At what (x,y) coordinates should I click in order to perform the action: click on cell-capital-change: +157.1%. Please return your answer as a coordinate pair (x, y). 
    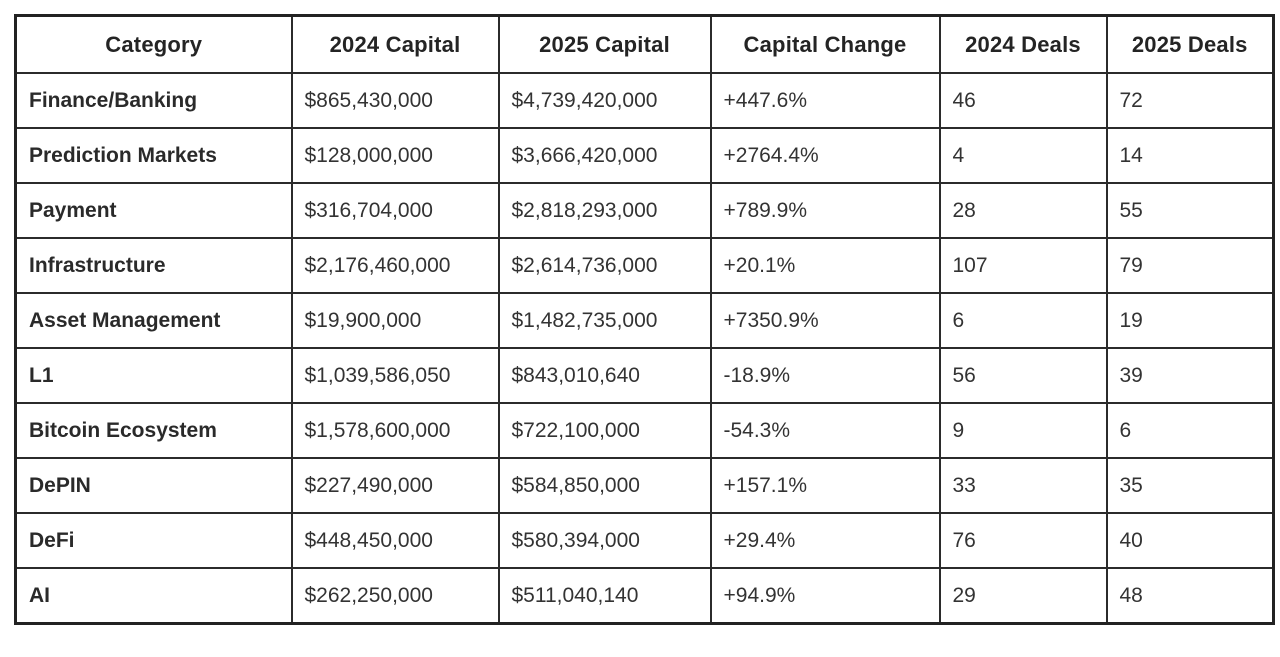
    Looking at the image, I should click on (825, 485).